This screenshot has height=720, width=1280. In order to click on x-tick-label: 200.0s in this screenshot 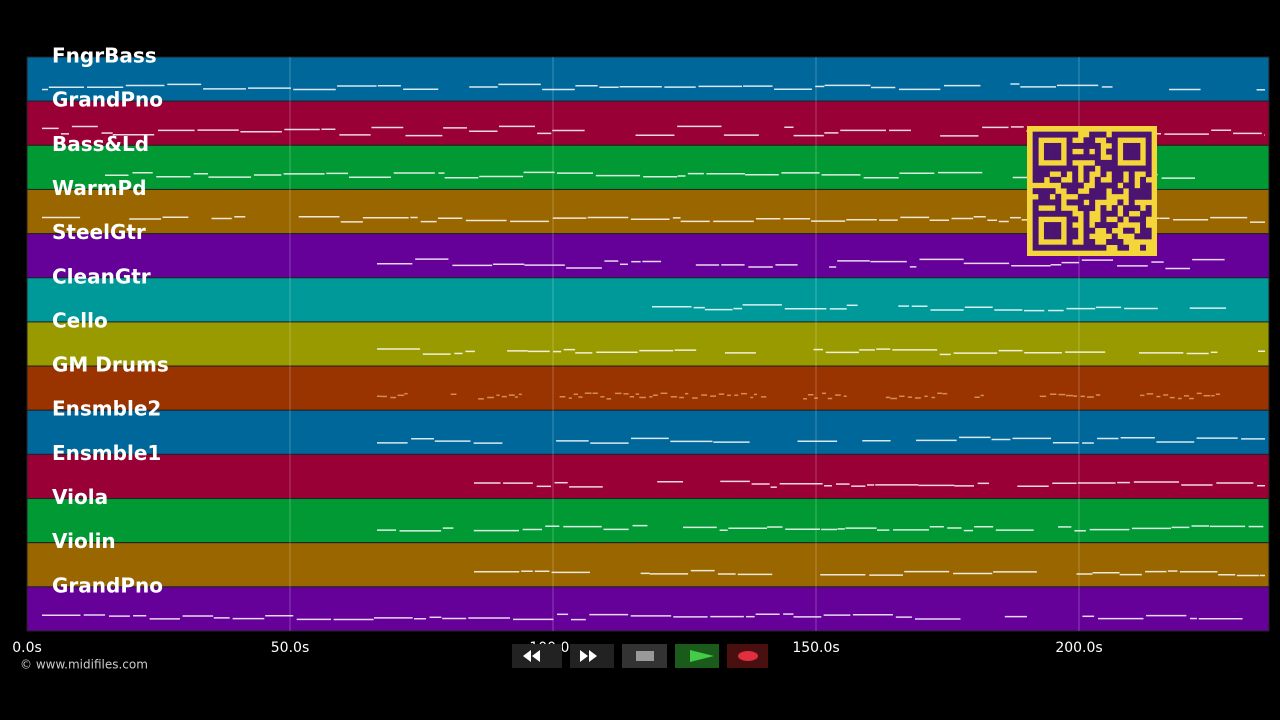, I will do `click(1078, 648)`.